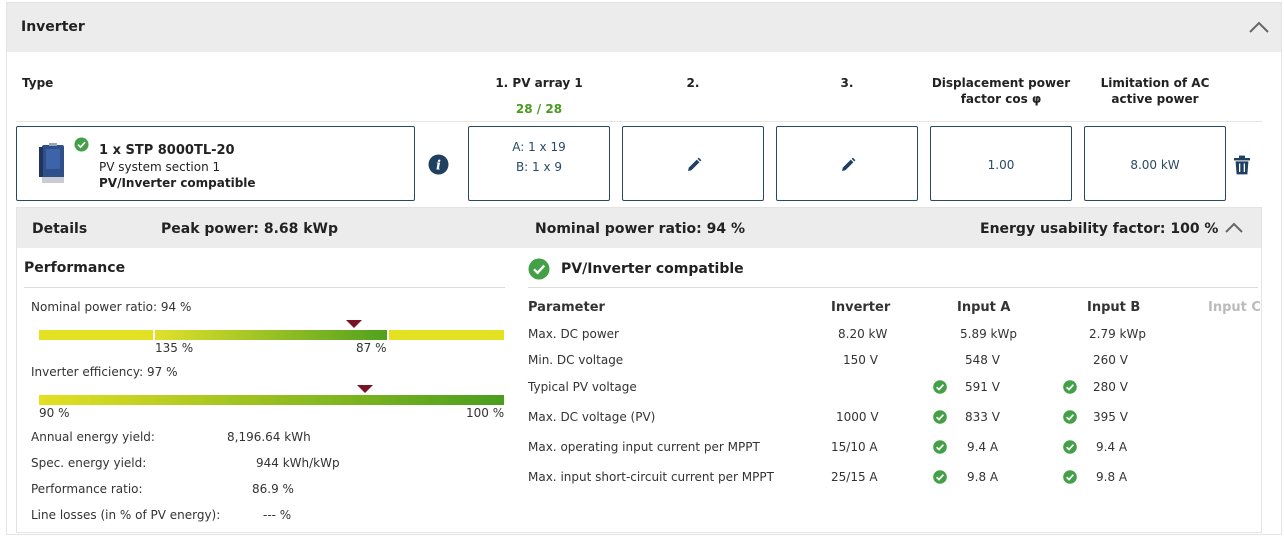  What do you see at coordinates (857, 417) in the screenshot?
I see `inverter-value: 1000 V` at bounding box center [857, 417].